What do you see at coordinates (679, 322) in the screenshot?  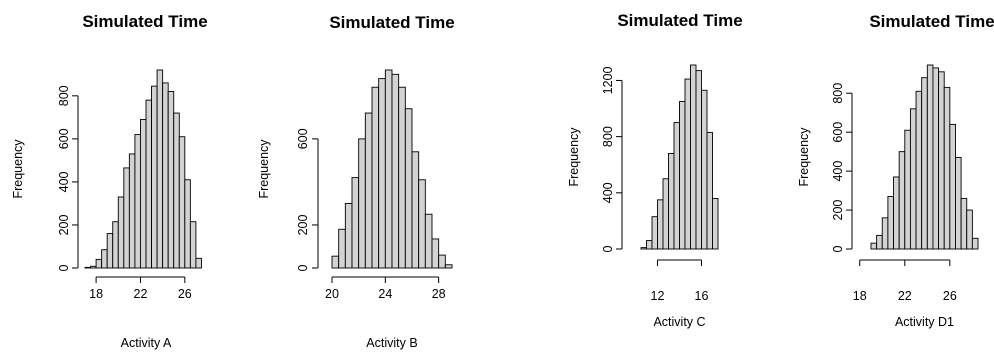 I see `x-axis-label: Activity C` at bounding box center [679, 322].